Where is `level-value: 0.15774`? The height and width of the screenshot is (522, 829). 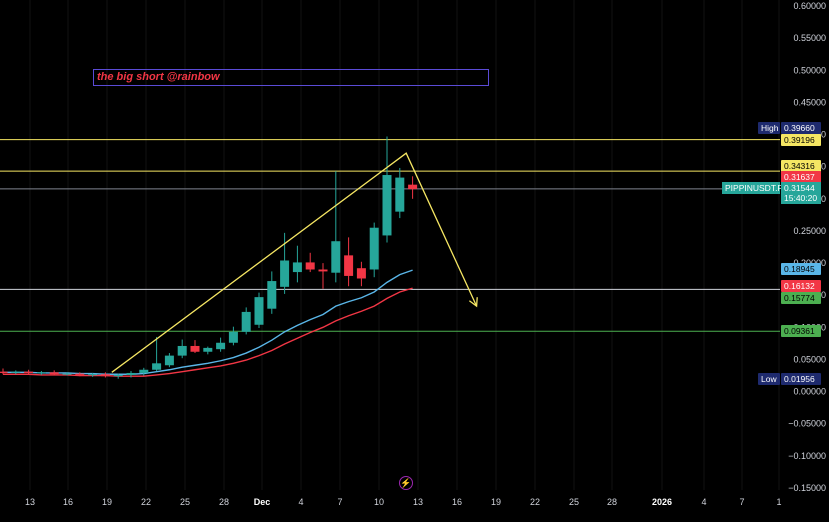
level-value: 0.15774 is located at coordinates (799, 298).